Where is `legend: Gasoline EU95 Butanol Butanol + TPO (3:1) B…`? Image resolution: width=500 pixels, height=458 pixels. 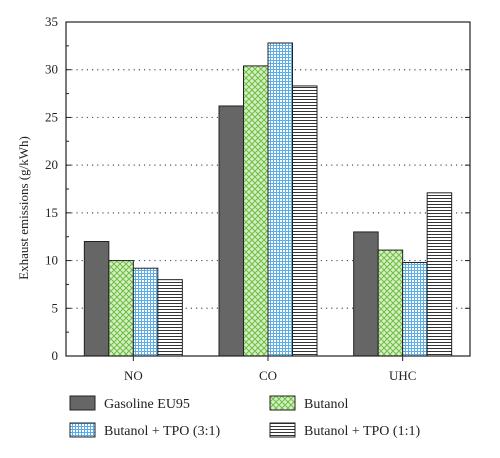
legend: Gasoline EU95 Butanol Butanol + TPO (3:1) B… is located at coordinates (244, 417).